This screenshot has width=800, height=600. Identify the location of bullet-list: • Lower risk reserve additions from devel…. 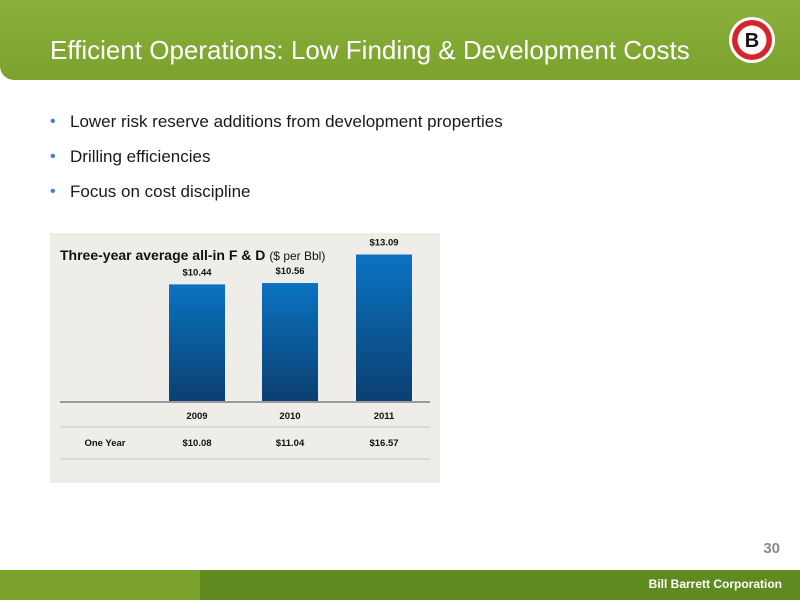
(275, 162).